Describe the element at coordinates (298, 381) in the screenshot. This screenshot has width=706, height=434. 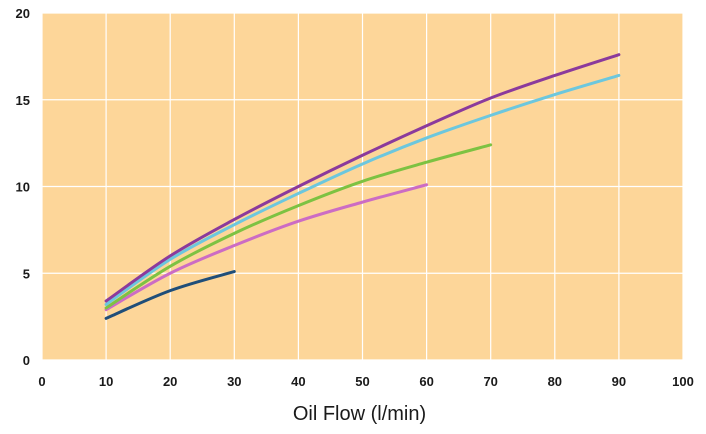
I see `x-tick-label: 40` at that location.